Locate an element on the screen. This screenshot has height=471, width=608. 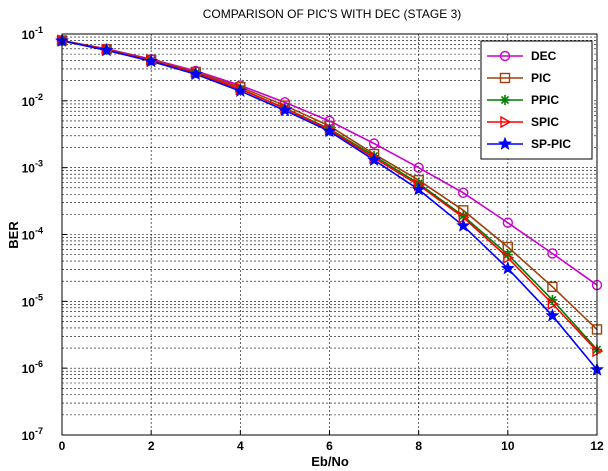
x-tick-label: 10 is located at coordinates (508, 446).